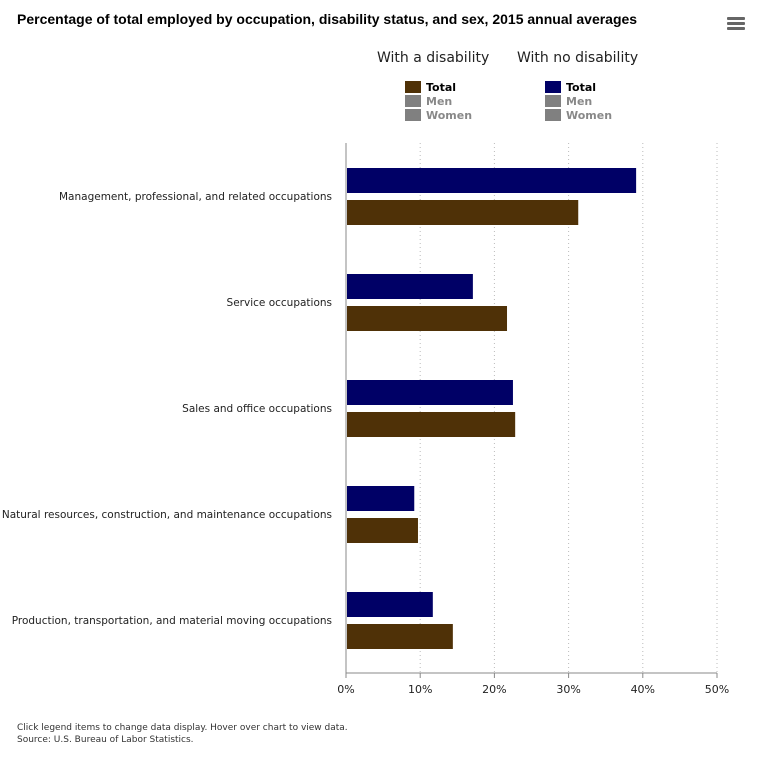 This screenshot has height=760, width=761. Describe the element at coordinates (643, 689) in the screenshot. I see `x-tick-label: 40%` at that location.